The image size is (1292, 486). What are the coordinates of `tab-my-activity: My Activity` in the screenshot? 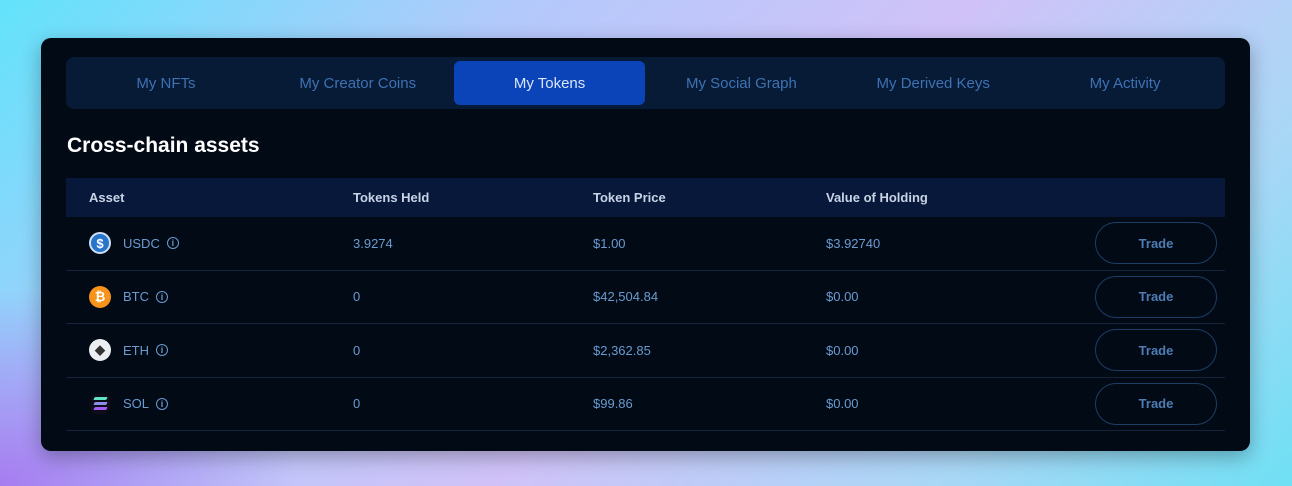 It's located at (1125, 83).